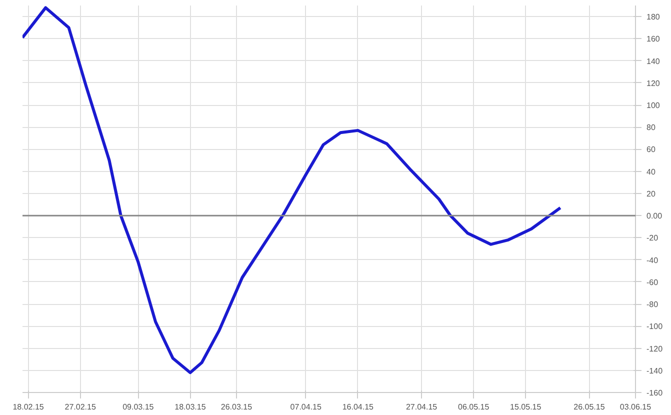  Describe the element at coordinates (653, 39) in the screenshot. I see `y-tick-label: 160` at that location.